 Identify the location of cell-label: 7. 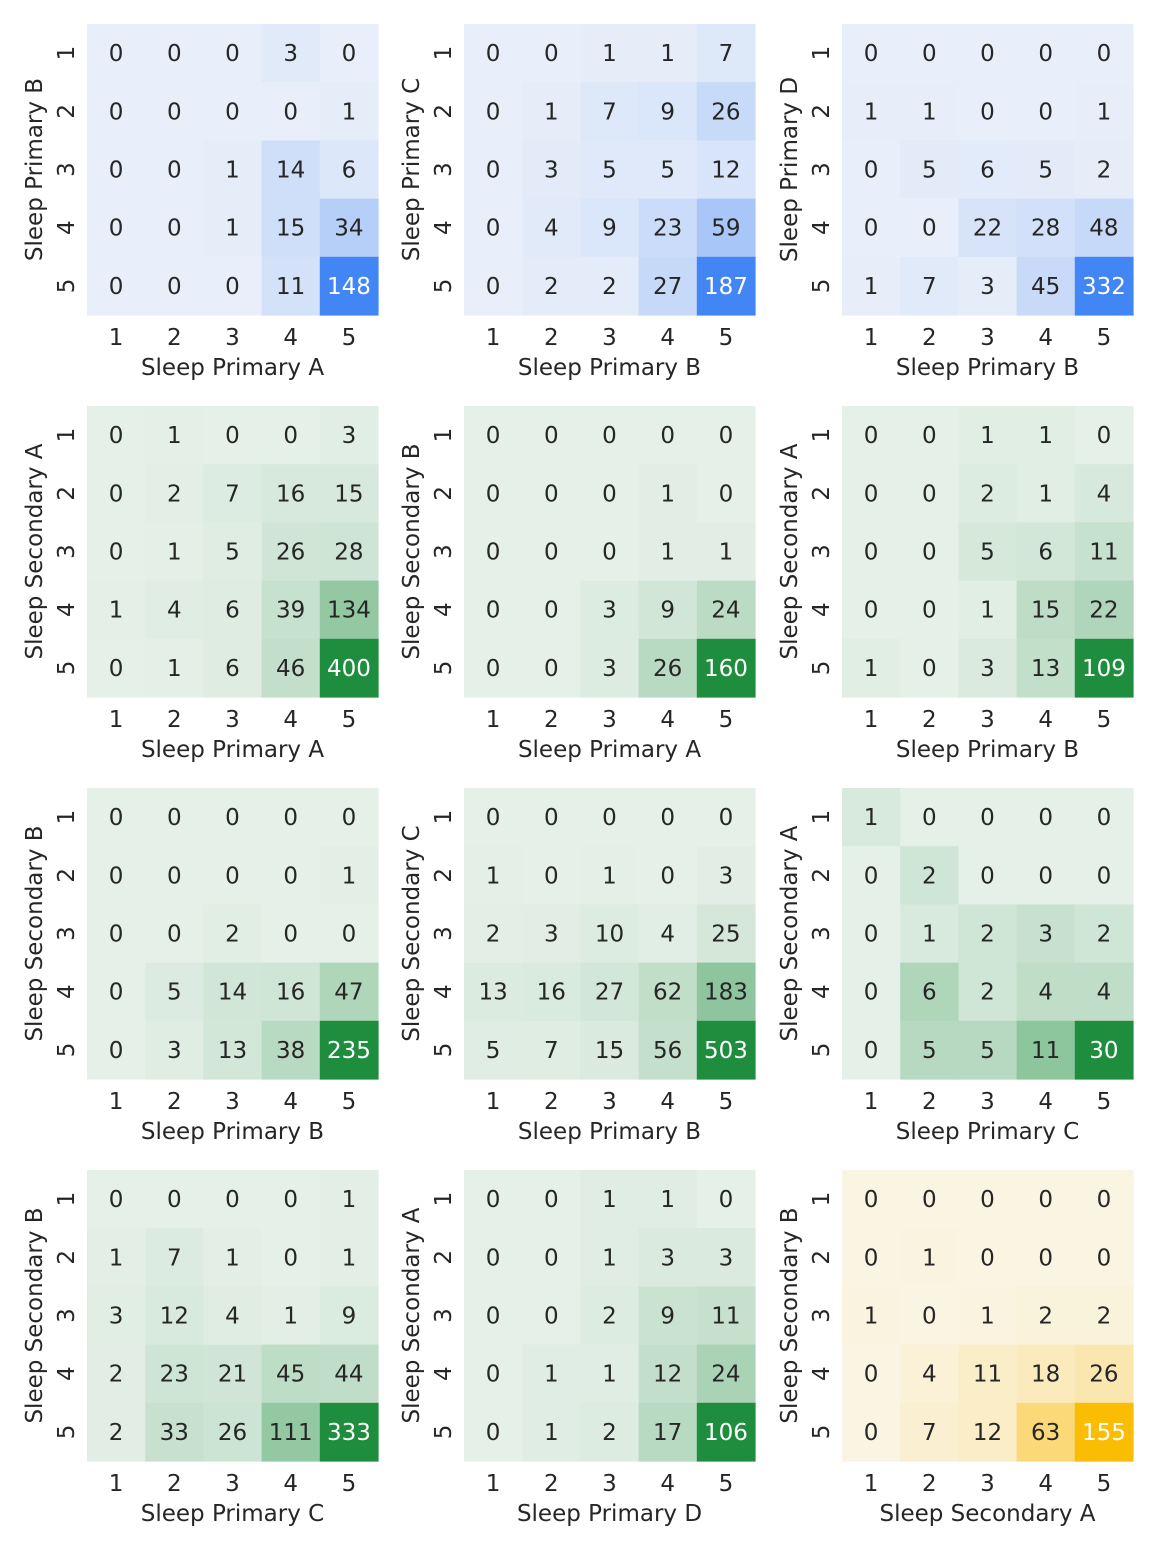
(232, 494).